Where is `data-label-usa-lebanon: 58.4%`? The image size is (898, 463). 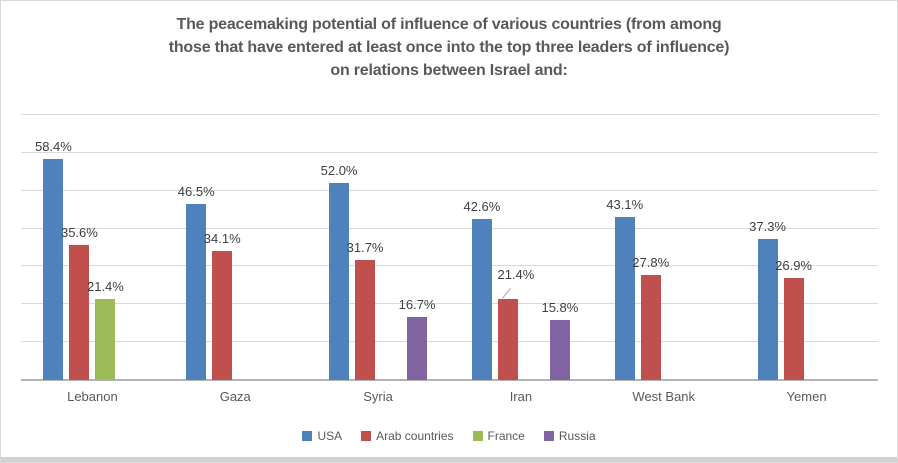 data-label-usa-lebanon: 58.4% is located at coordinates (53, 146).